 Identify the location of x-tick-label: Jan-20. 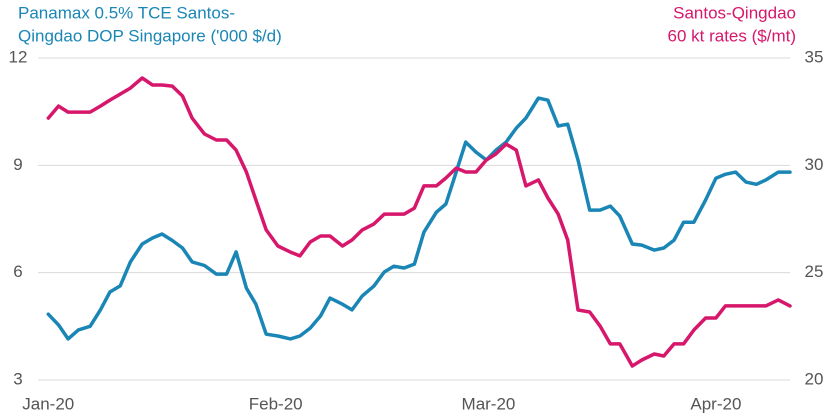
(48, 403).